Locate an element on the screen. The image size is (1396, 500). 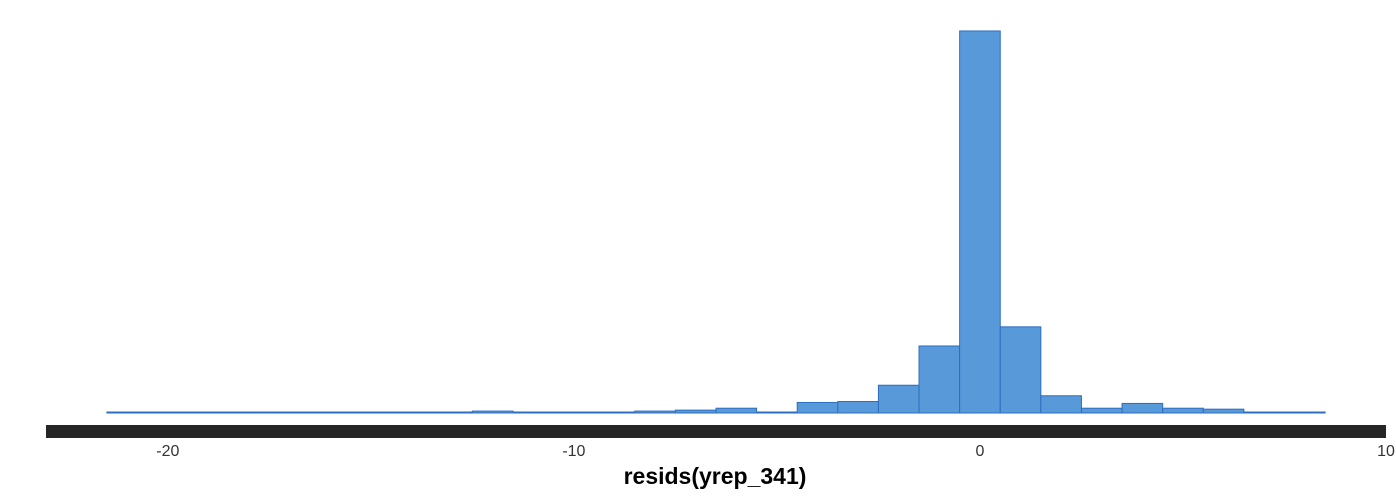
x-tick-label-1: -10 is located at coordinates (573, 451).